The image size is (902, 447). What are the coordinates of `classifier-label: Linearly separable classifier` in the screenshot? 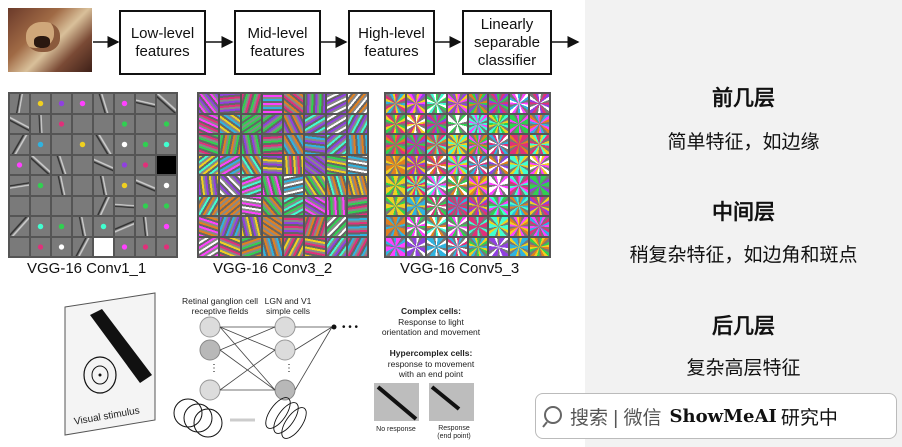 It's located at (507, 42).